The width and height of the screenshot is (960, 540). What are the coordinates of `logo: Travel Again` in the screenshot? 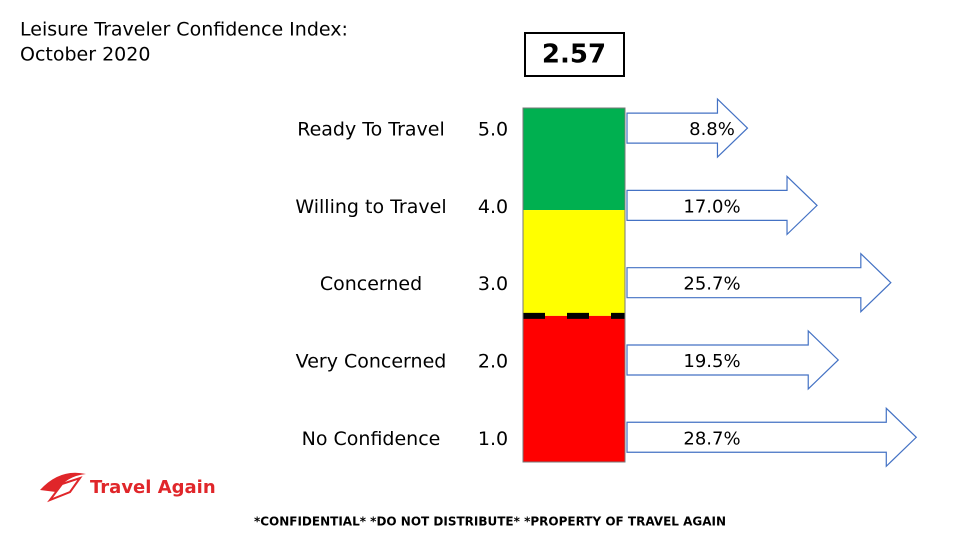 It's located at (128, 487).